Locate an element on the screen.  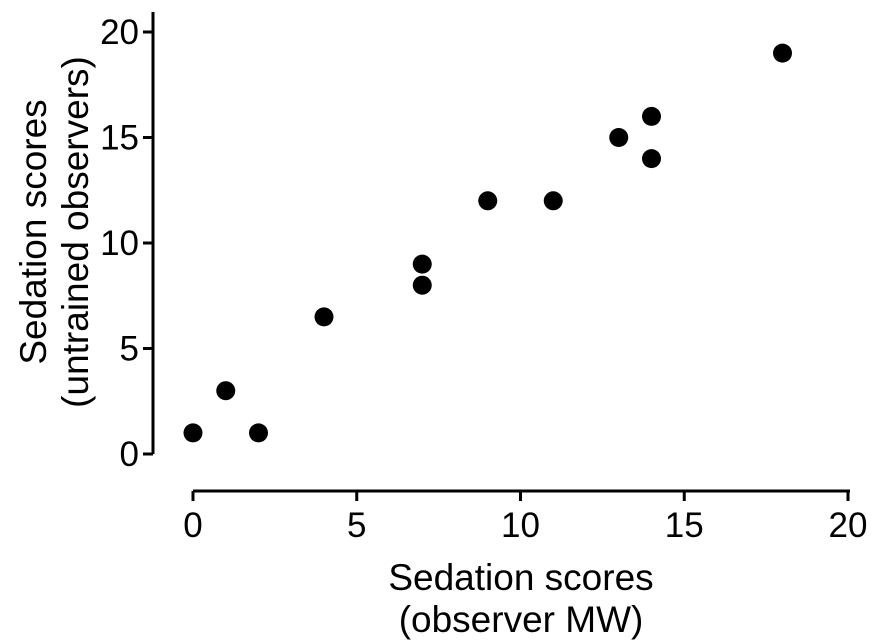
y-tick-label: 20 is located at coordinates (119, 32).